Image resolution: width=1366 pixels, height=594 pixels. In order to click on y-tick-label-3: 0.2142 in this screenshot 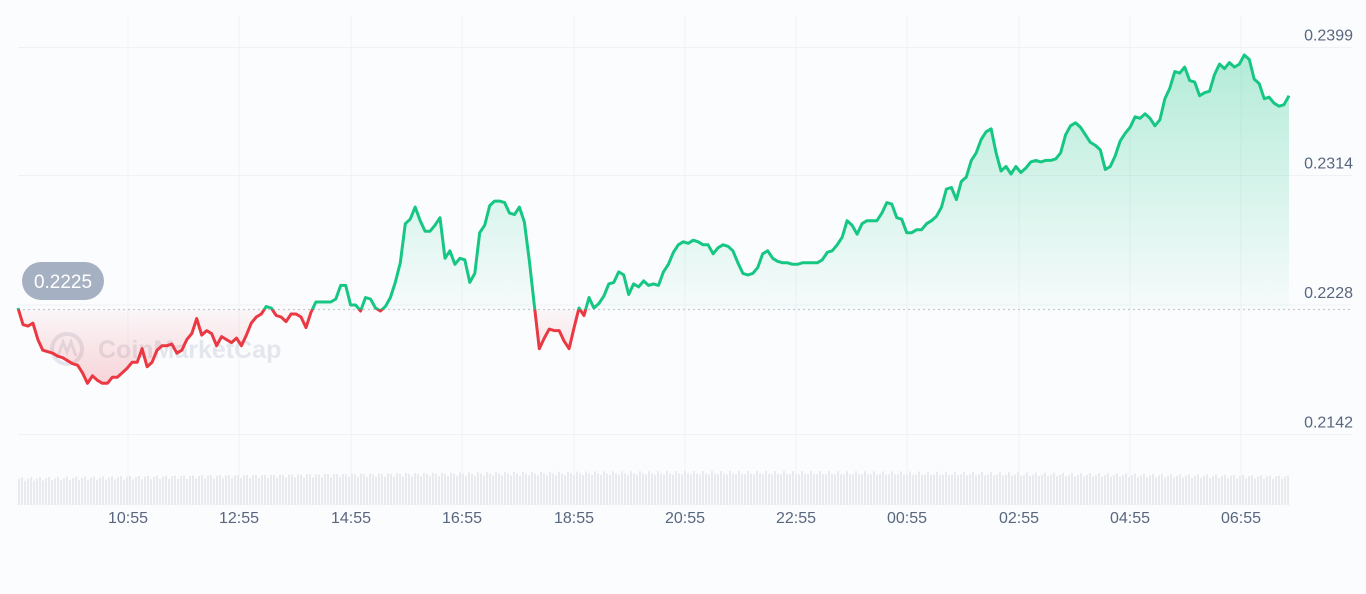, I will do `click(1328, 423)`.